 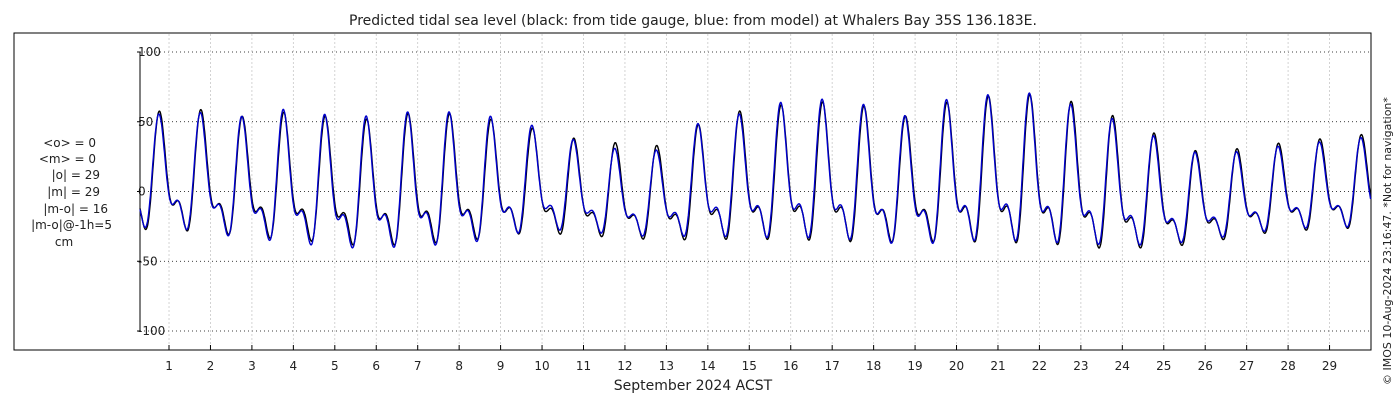 What do you see at coordinates (418, 366) in the screenshot?
I see `x-tick-label: 7` at bounding box center [418, 366].